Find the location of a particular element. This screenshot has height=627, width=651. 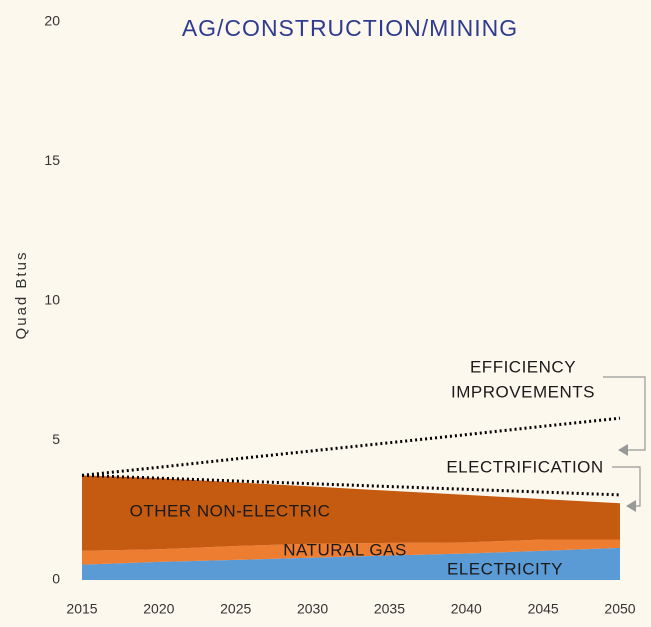

annotation: IMPROVEMENTS is located at coordinates (523, 391).